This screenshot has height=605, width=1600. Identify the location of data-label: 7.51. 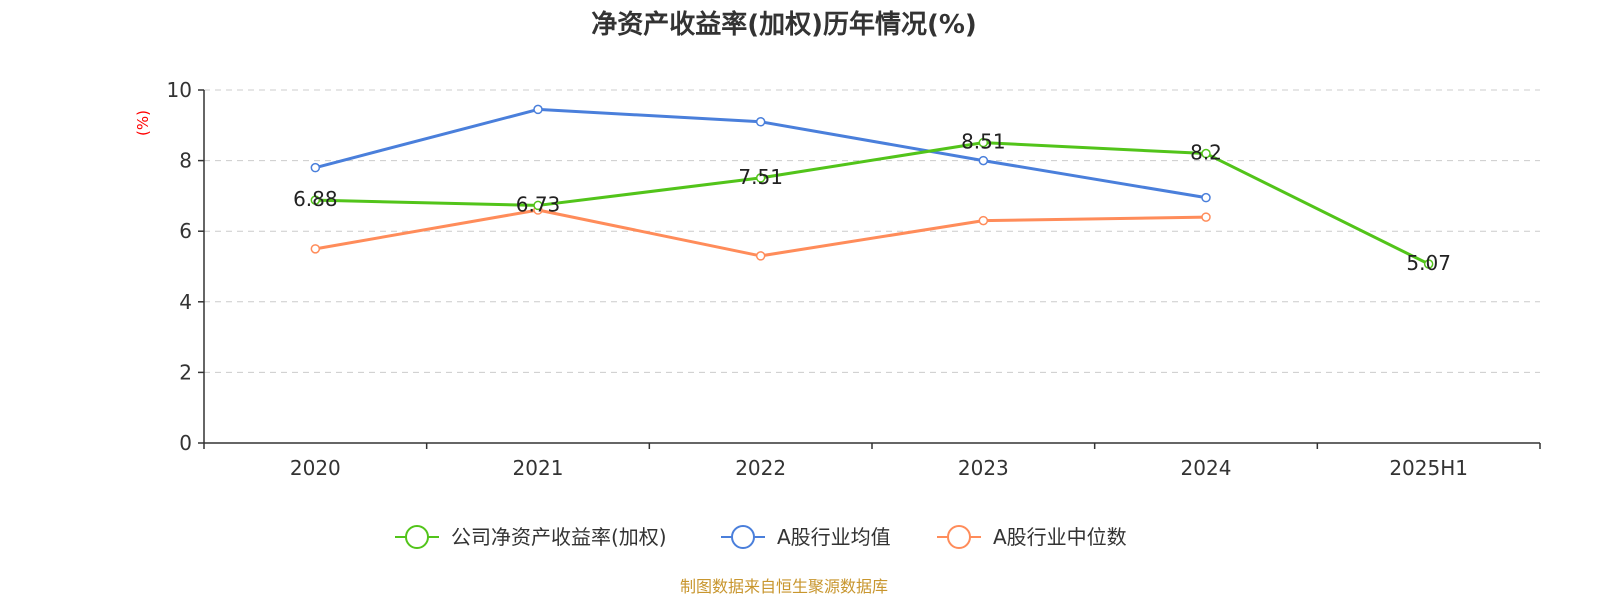
(760, 177).